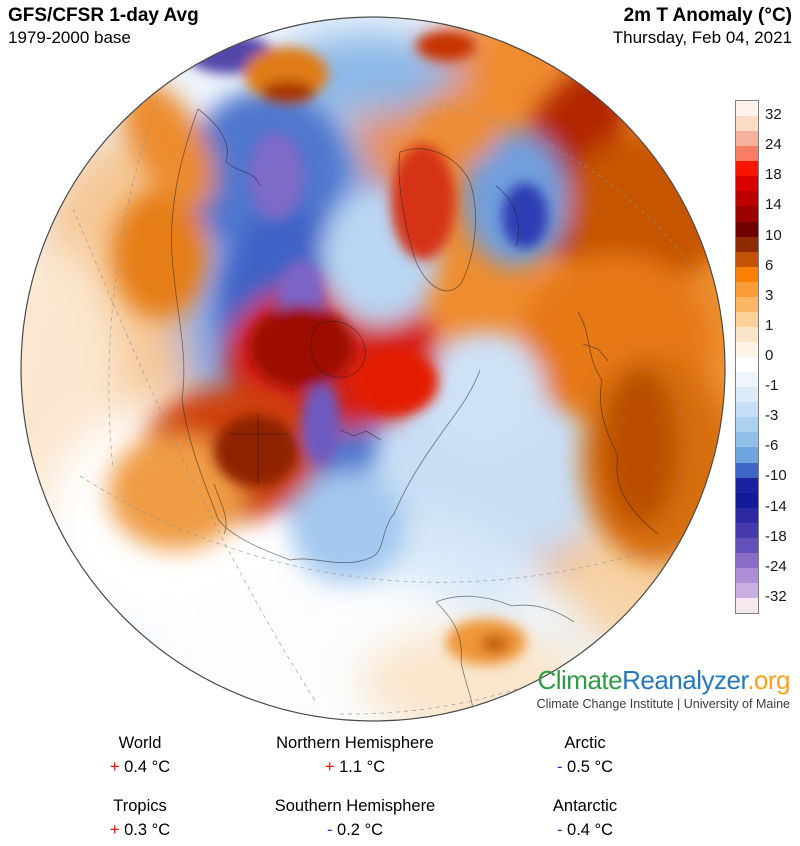 The width and height of the screenshot is (800, 846). I want to click on stat-label: Antarctic, so click(585, 806).